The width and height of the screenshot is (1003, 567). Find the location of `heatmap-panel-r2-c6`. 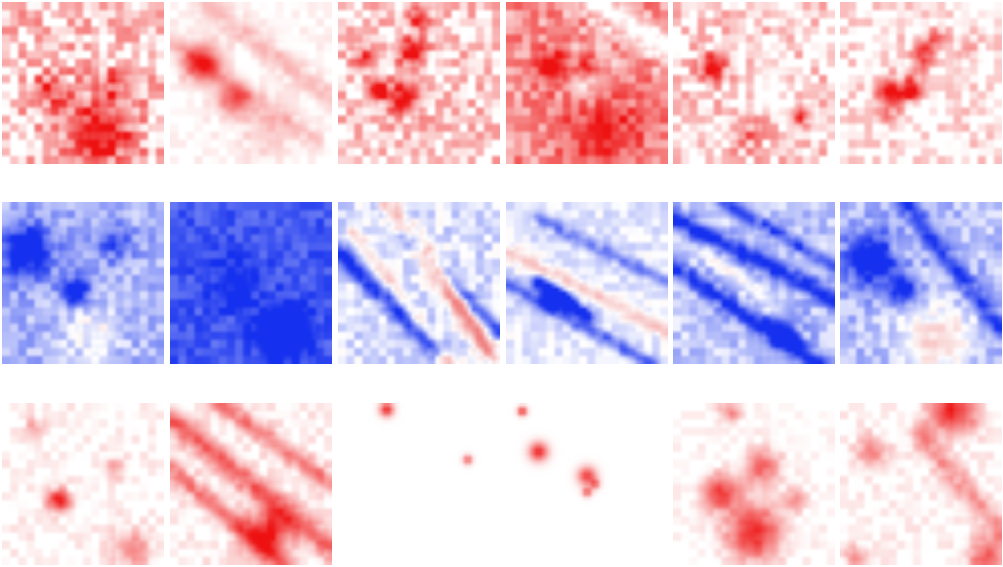

heatmap-panel-r2-c6 is located at coordinates (921, 283).